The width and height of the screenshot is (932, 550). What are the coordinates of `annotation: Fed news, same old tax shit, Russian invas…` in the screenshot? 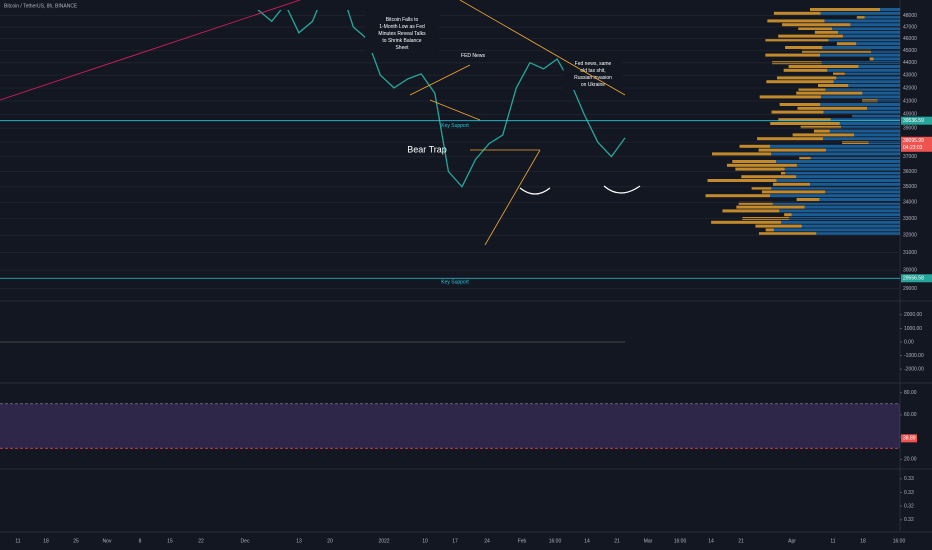 It's located at (593, 74).